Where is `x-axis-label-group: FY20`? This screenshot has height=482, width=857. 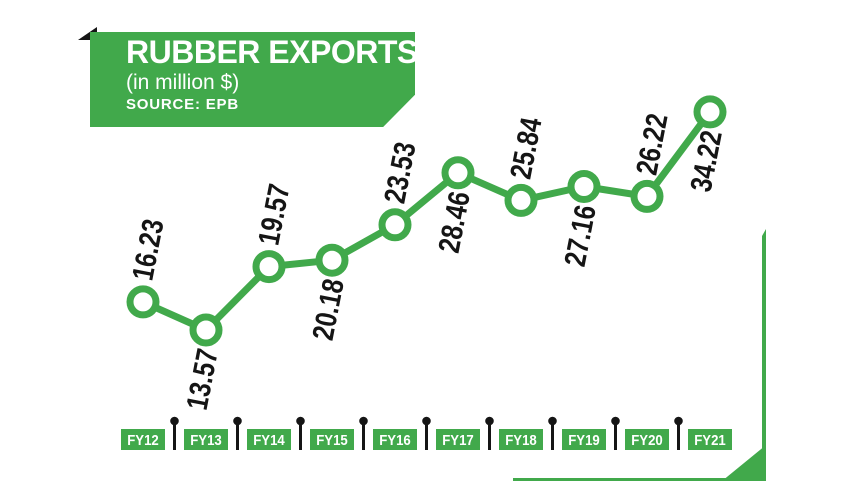
x-axis-label-group: FY20 is located at coordinates (647, 439).